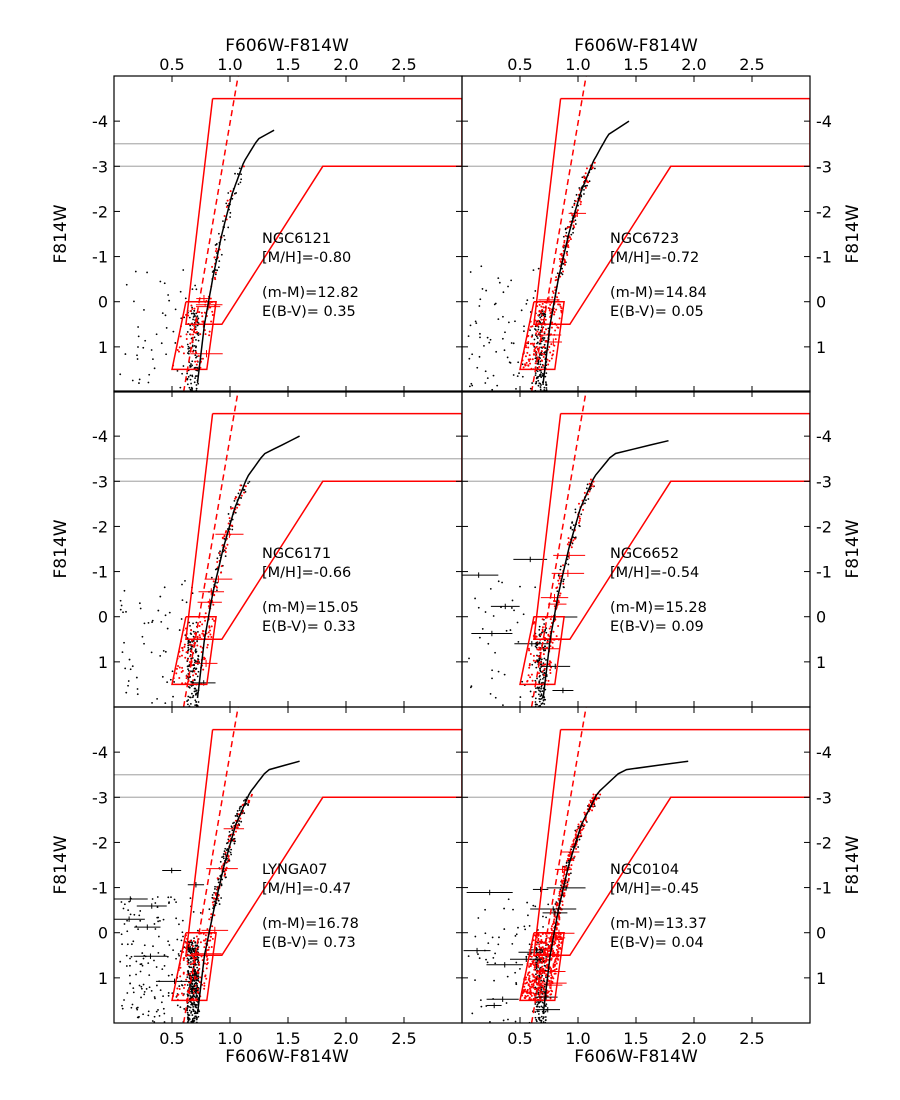 Image resolution: width=900 pixels, height=1100 pixels. I want to click on bottom-left-y-tick-label: -3, so click(100, 797).